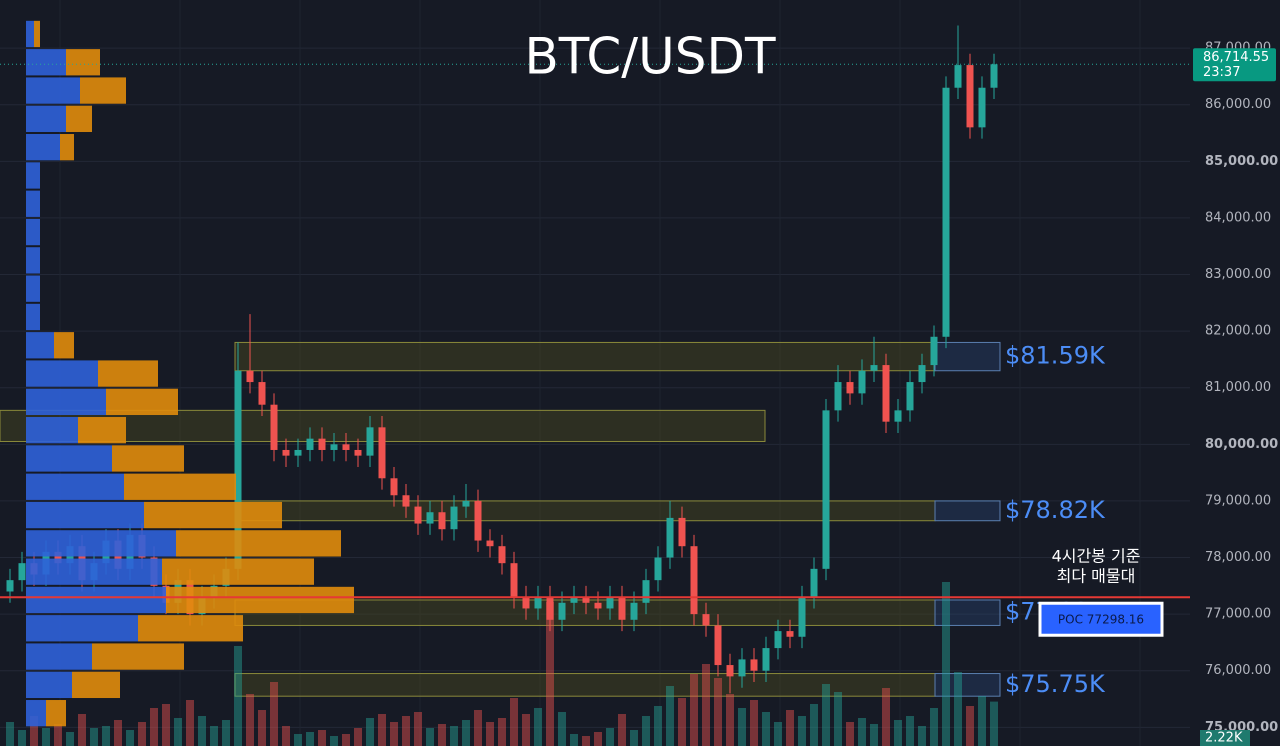 This screenshot has height=746, width=1280. Describe the element at coordinates (1096, 576) in the screenshot. I see `poc-note: 최다 매물대` at that location.